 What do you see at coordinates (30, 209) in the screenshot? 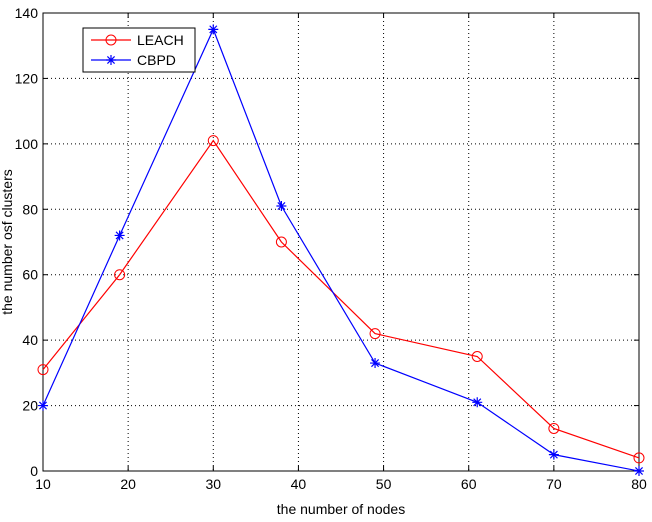
I see `y-tick-label: 80` at bounding box center [30, 209].